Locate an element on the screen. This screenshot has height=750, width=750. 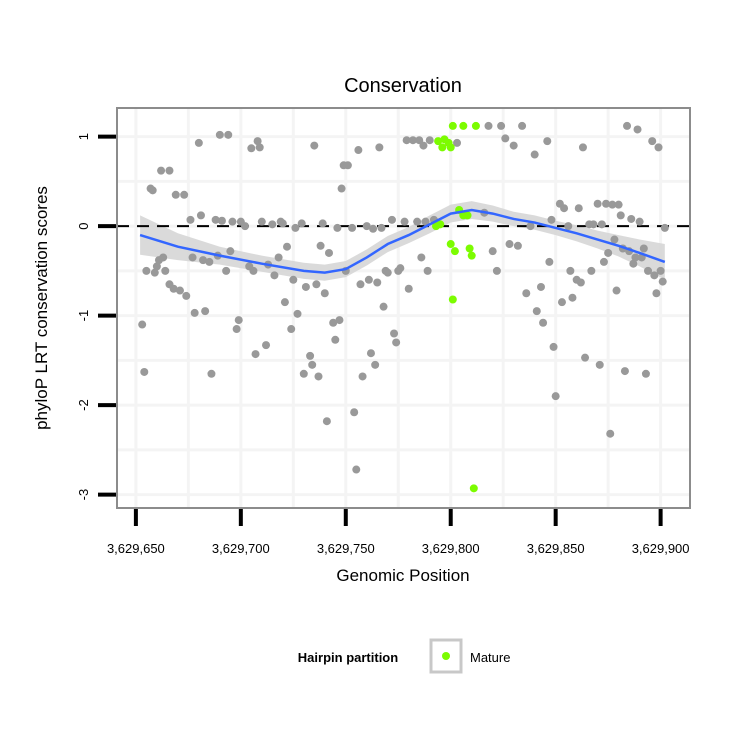
smooth-line is located at coordinates (402, 241).